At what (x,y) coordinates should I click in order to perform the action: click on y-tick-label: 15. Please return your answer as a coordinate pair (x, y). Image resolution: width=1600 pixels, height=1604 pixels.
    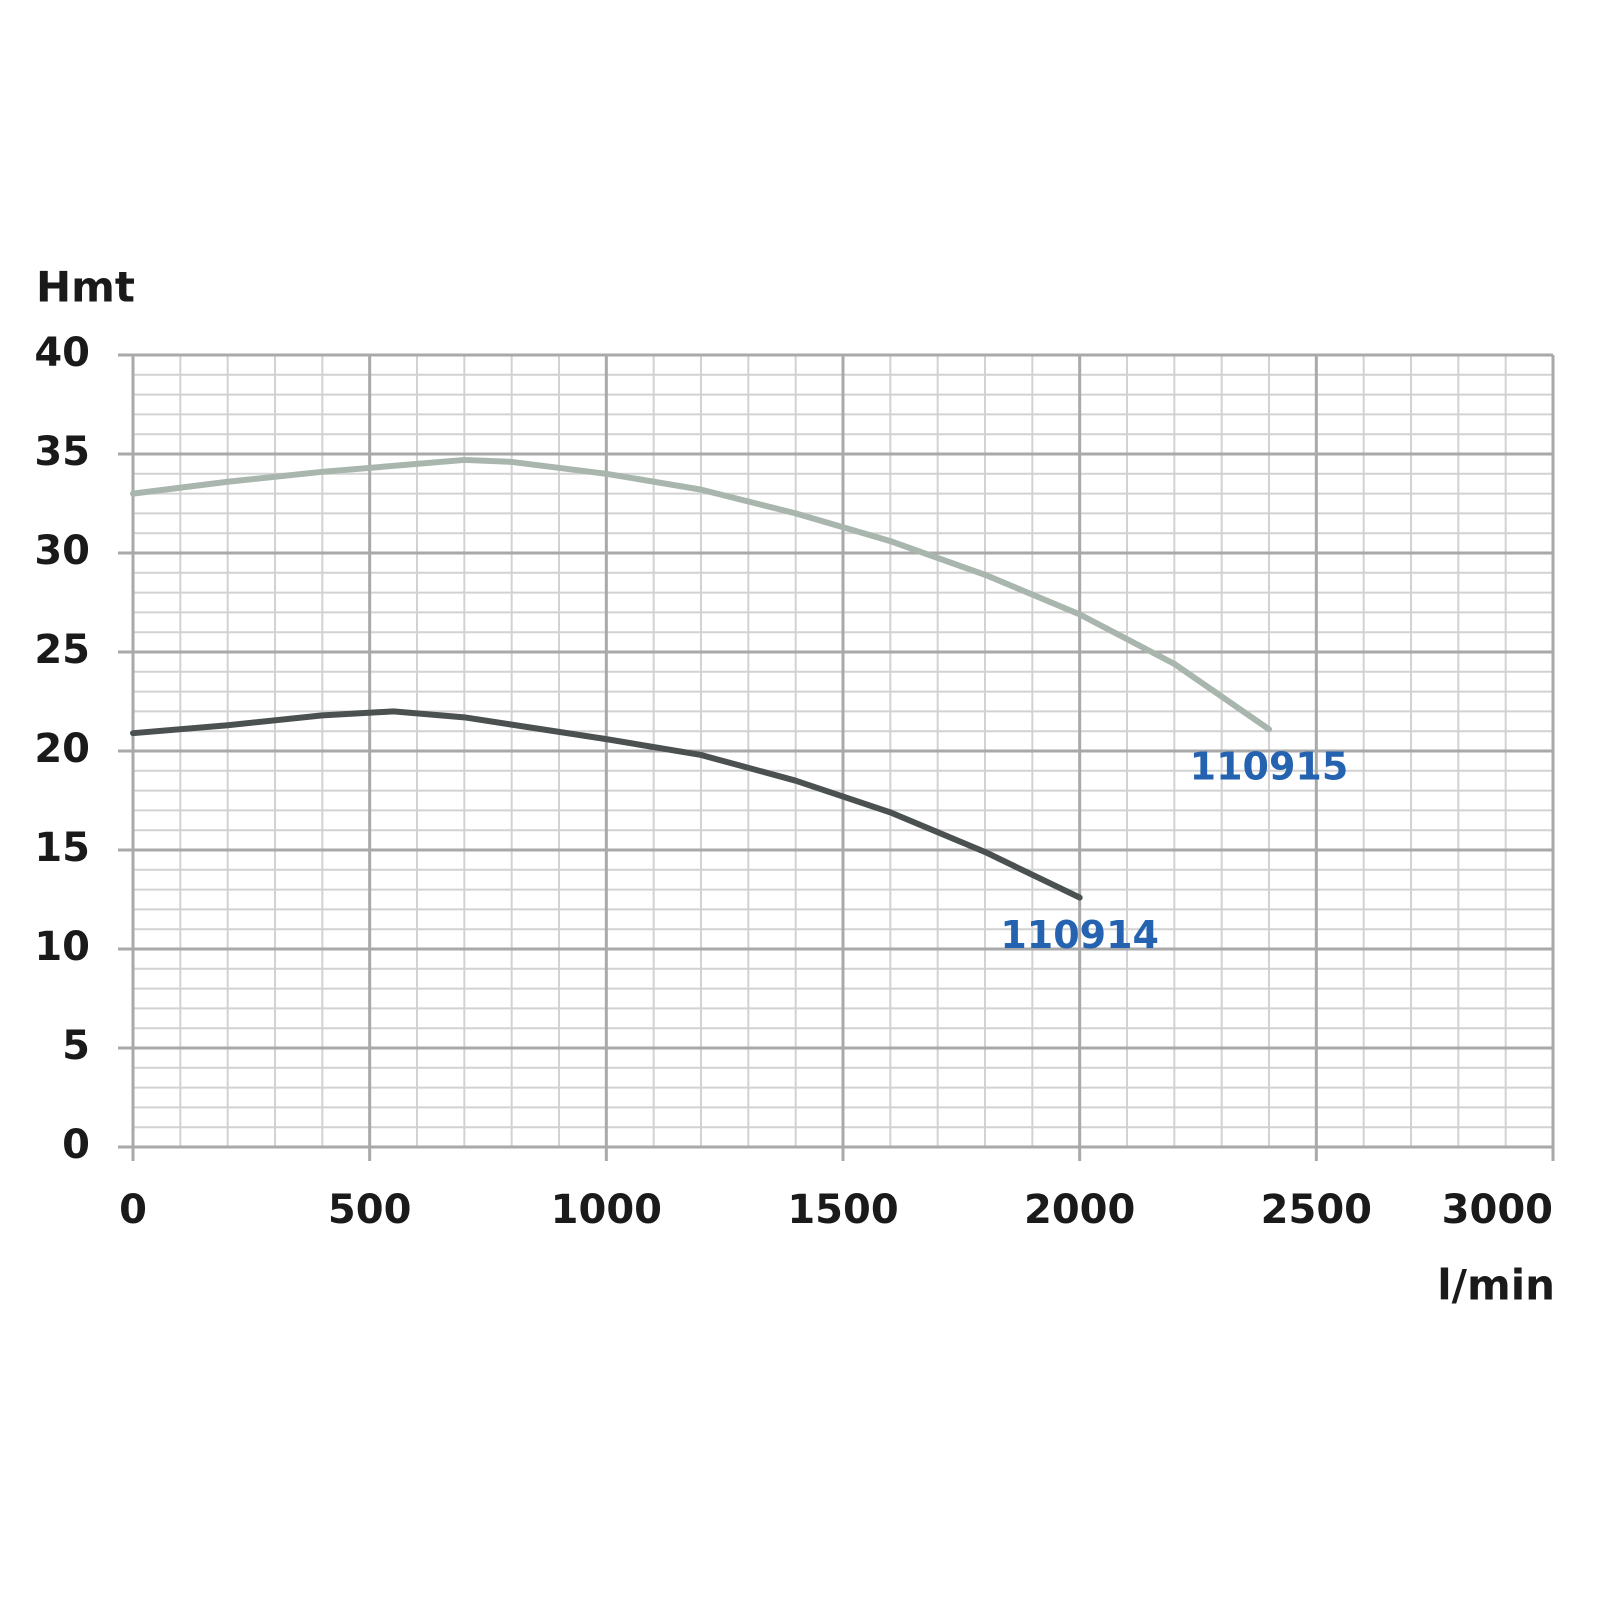
    Looking at the image, I should click on (62, 848).